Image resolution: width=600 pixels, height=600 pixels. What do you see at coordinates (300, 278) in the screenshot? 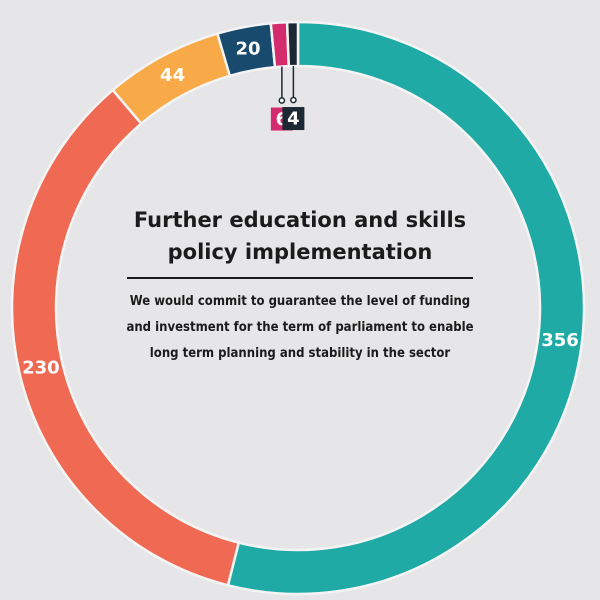
I see `title-divider` at bounding box center [300, 278].